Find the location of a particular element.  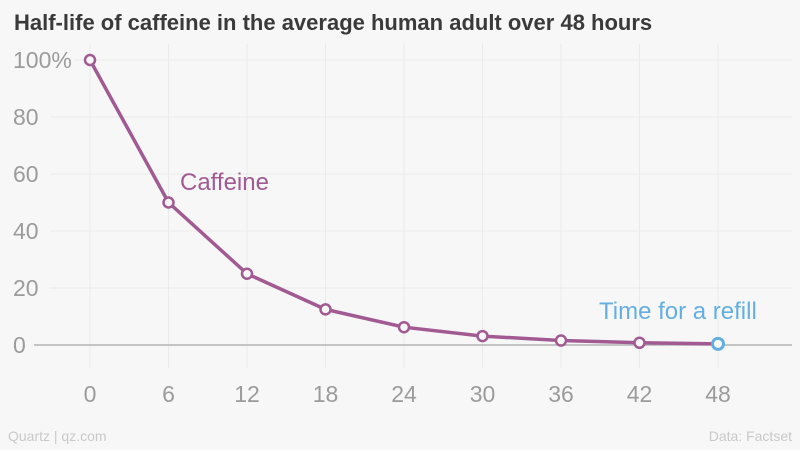

footer-source-right: Data: Factset is located at coordinates (750, 436).